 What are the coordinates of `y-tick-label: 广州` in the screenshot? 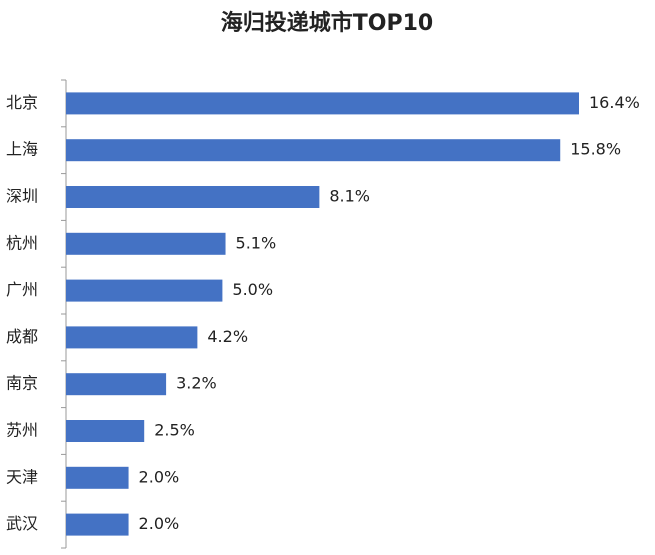 It's located at (22, 289).